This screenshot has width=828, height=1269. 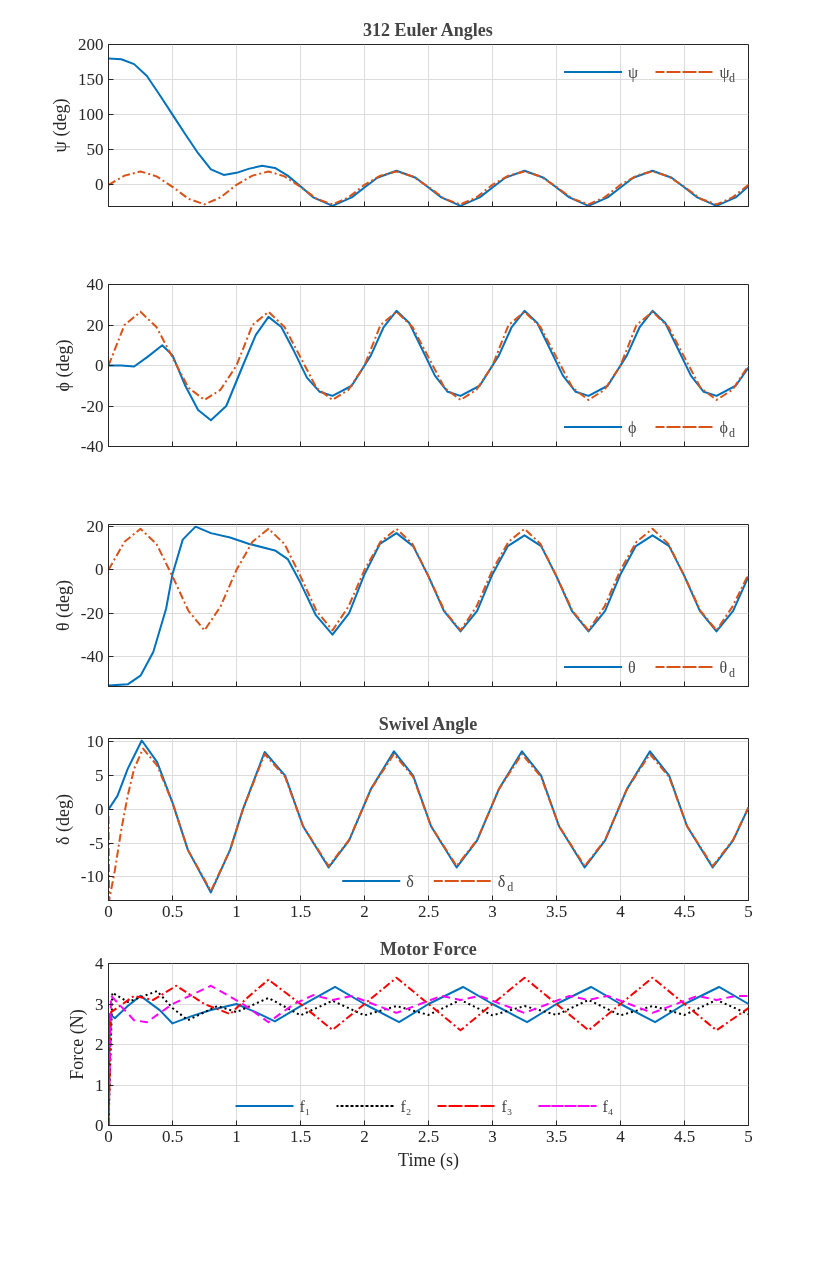 What do you see at coordinates (99, 776) in the screenshot?
I see `y-tick-label: 5` at bounding box center [99, 776].